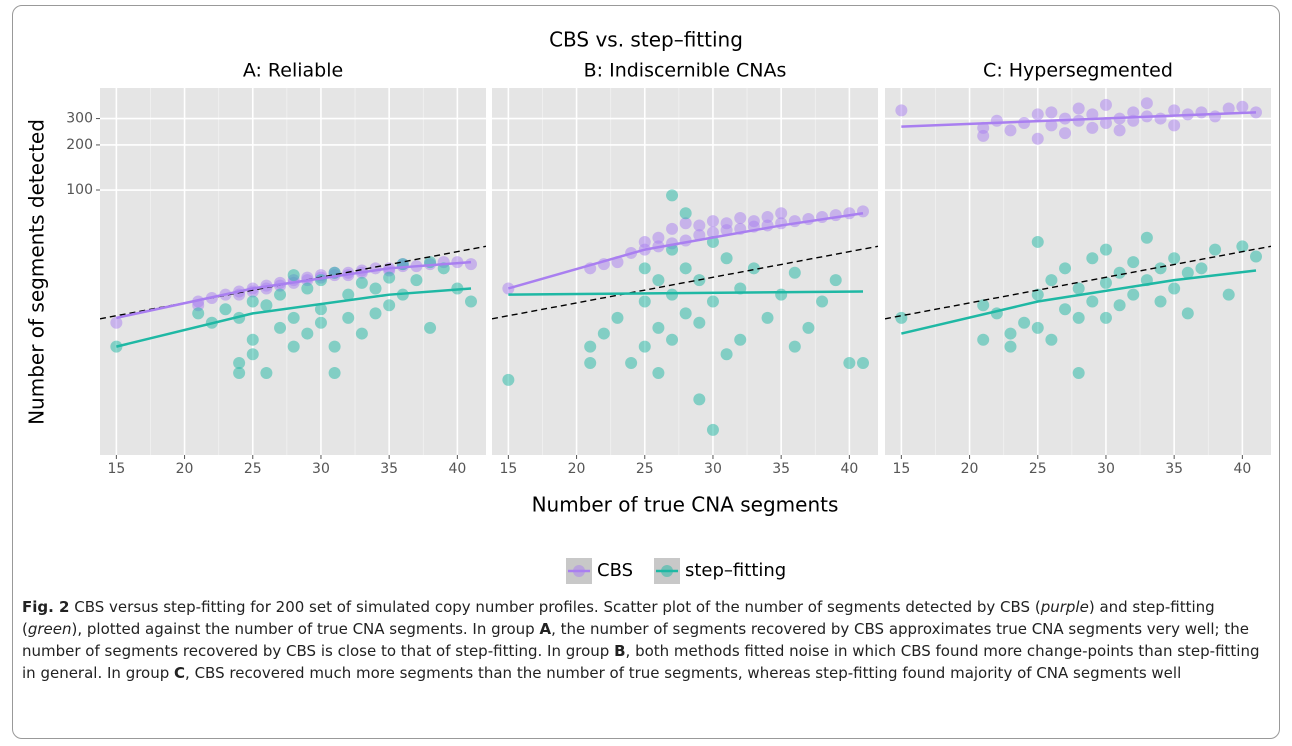  I want to click on legend-point, so click(667, 571).